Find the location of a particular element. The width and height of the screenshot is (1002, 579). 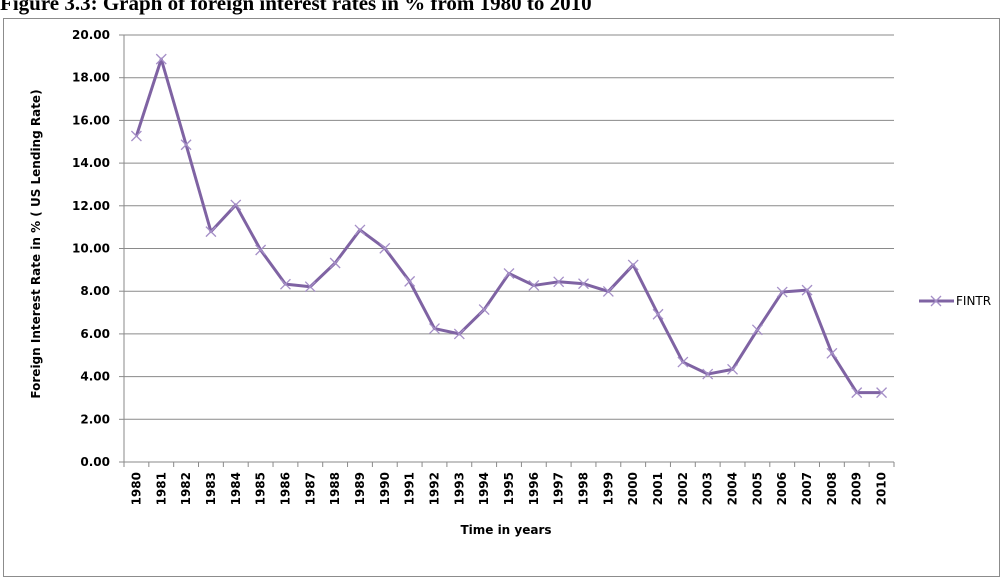

x-tick-label: 1995 is located at coordinates (509, 488).